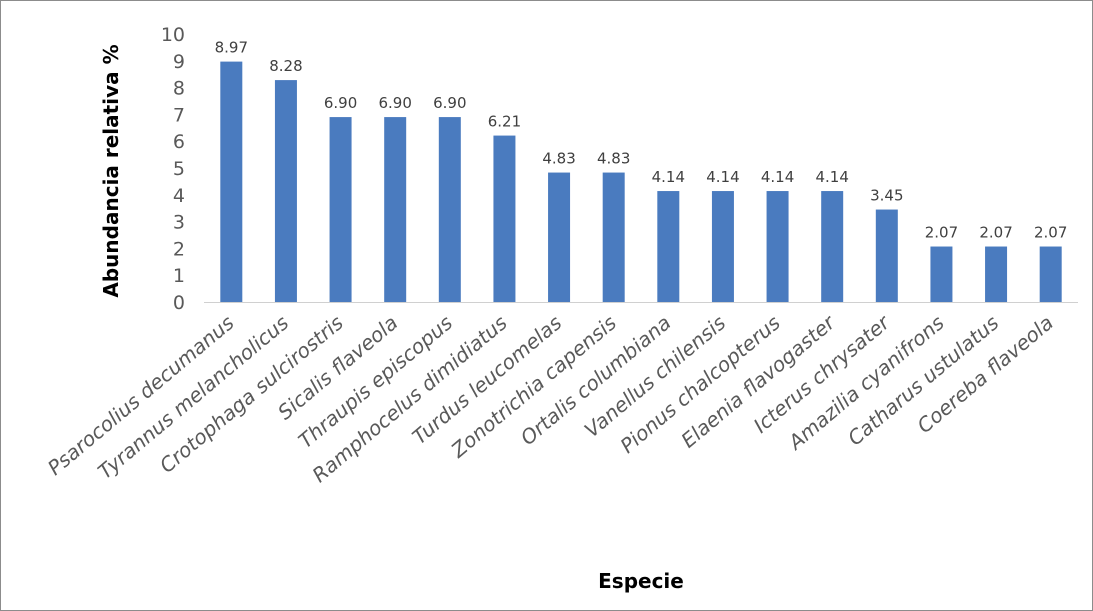 The height and width of the screenshot is (611, 1093). What do you see at coordinates (173, 35) in the screenshot?
I see `y-tick-label: 10` at bounding box center [173, 35].